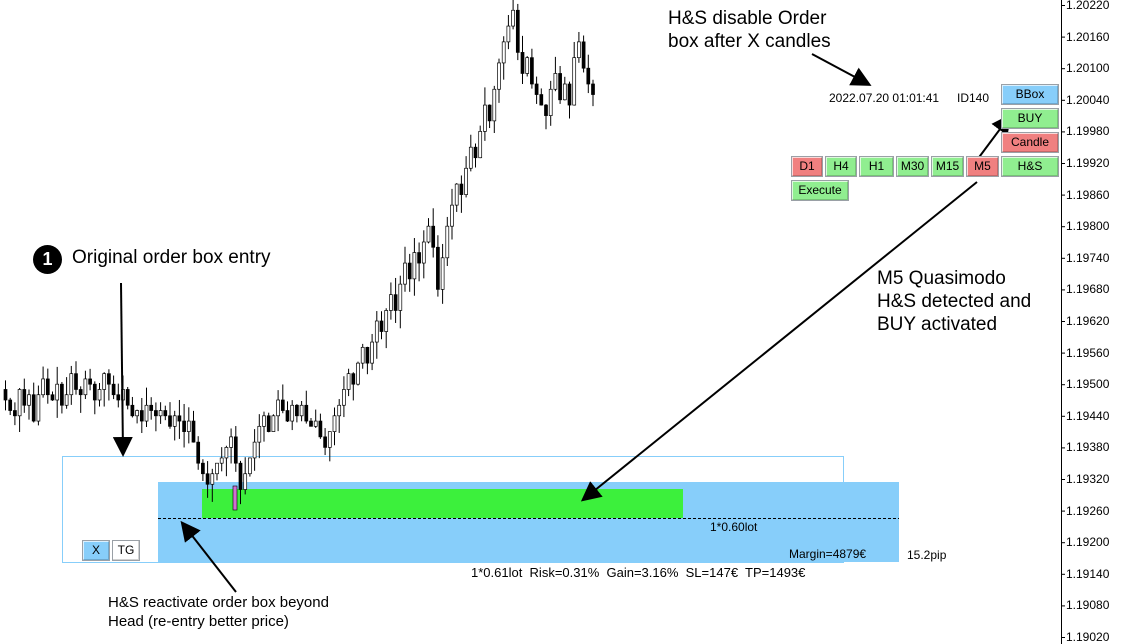 This screenshot has width=1132, height=644. Describe the element at coordinates (1030, 94) in the screenshot. I see `bbox-button: BBox` at that location.